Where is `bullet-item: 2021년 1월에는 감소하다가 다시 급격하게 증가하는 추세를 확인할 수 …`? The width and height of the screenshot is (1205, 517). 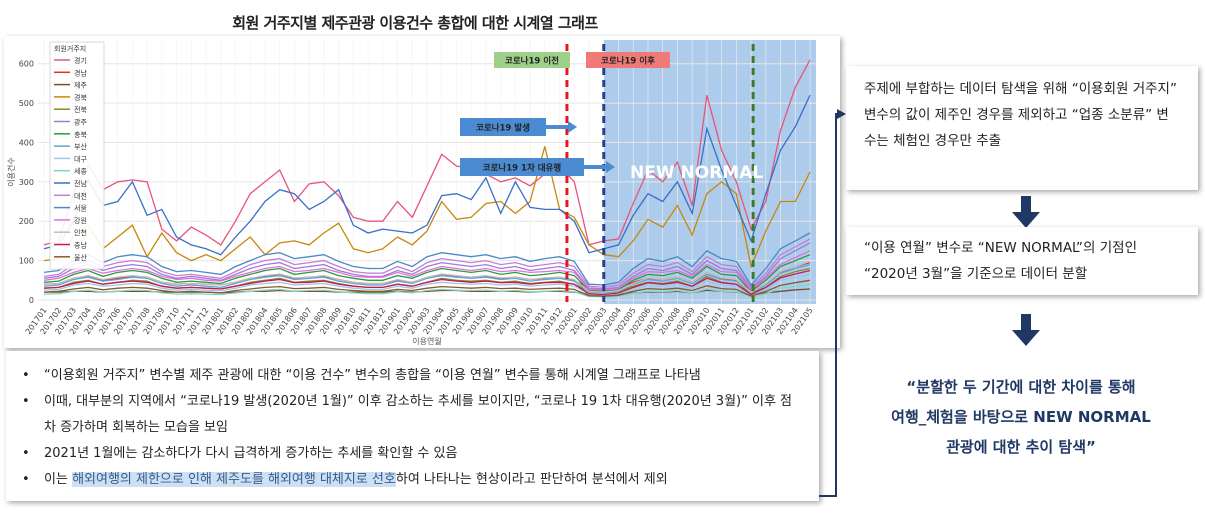
bullet-item: 2021년 1월에는 감소하다가 다시 급격하게 증가하는 추세를 확인할 수 … is located at coordinates (412, 454).